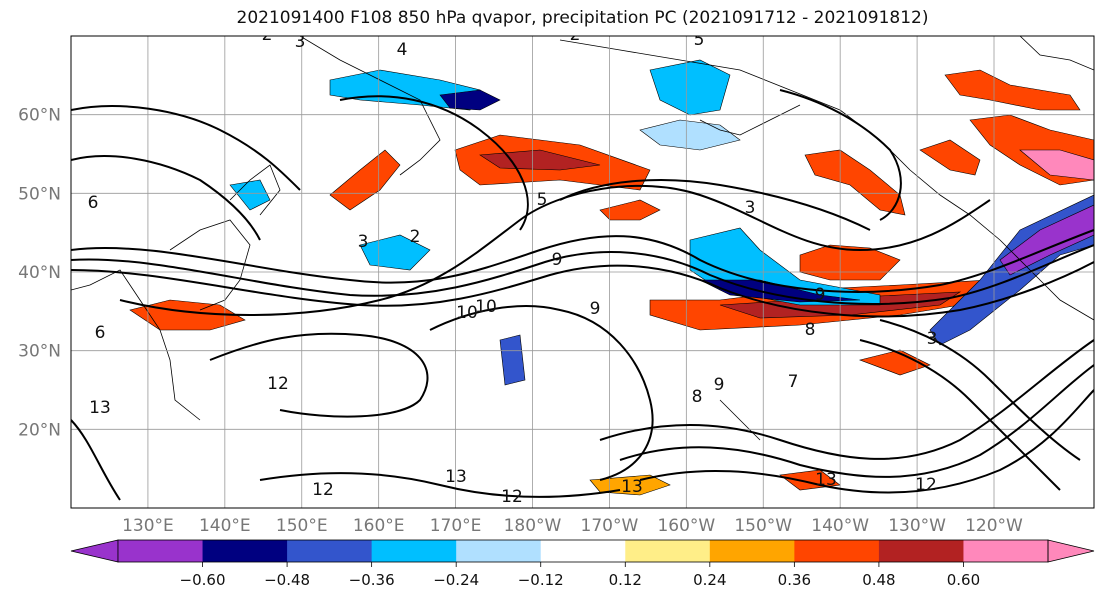 The height and width of the screenshot is (601, 1105). I want to click on longitude-tick-label: 180°W, so click(533, 526).